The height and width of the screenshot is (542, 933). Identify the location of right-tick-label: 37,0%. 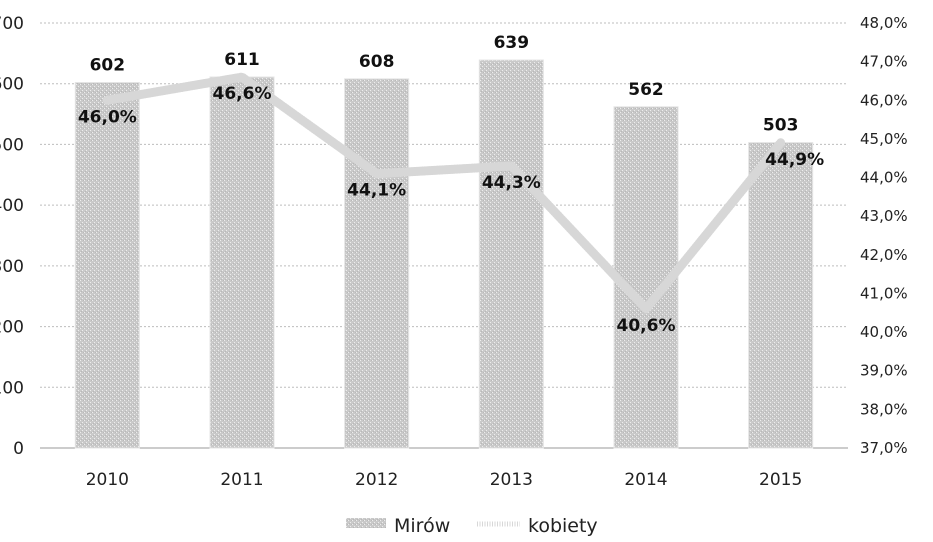
(884, 448).